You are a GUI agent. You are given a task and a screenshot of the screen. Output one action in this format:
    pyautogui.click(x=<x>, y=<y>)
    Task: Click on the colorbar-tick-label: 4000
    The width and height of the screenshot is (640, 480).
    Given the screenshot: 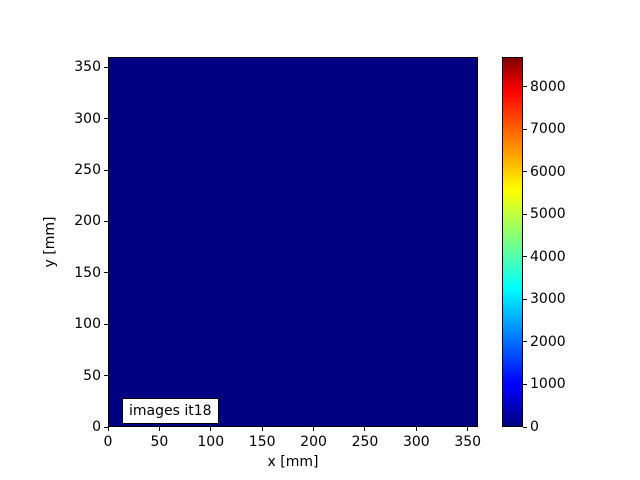 What is the action you would take?
    pyautogui.click(x=548, y=256)
    